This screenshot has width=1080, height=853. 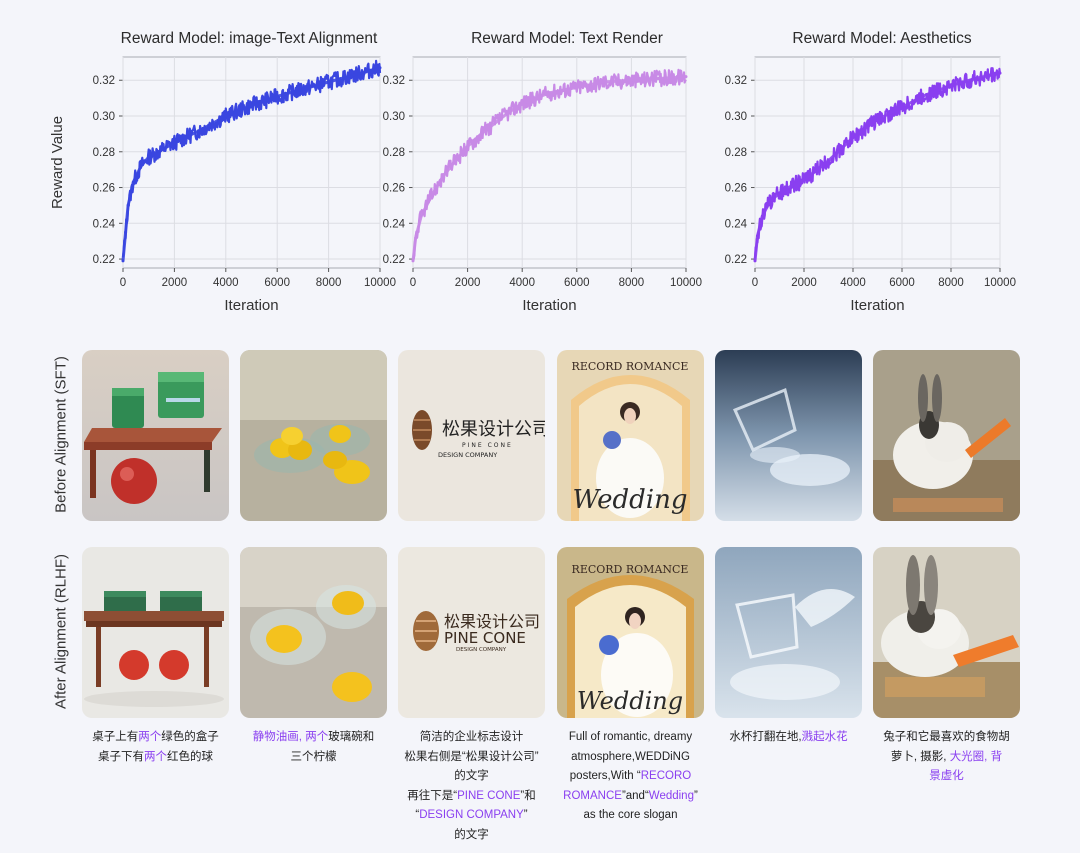 I want to click on caption-highlight: ROMANCE, so click(x=592, y=795).